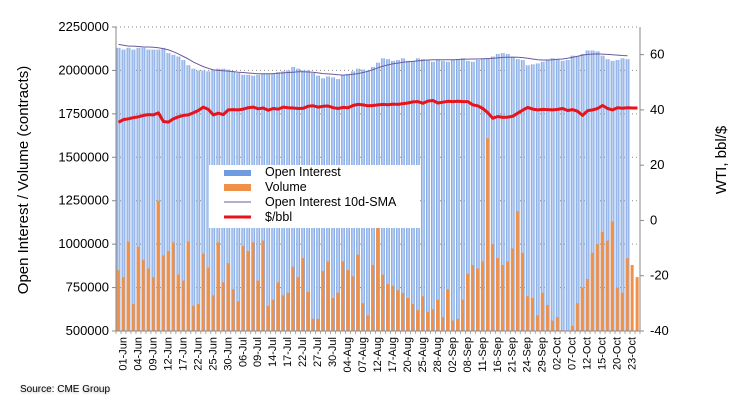 This screenshot has width=746, height=409. What do you see at coordinates (213, 354) in the screenshot?
I see `x-tick-label: 25-Jun` at bounding box center [213, 354].